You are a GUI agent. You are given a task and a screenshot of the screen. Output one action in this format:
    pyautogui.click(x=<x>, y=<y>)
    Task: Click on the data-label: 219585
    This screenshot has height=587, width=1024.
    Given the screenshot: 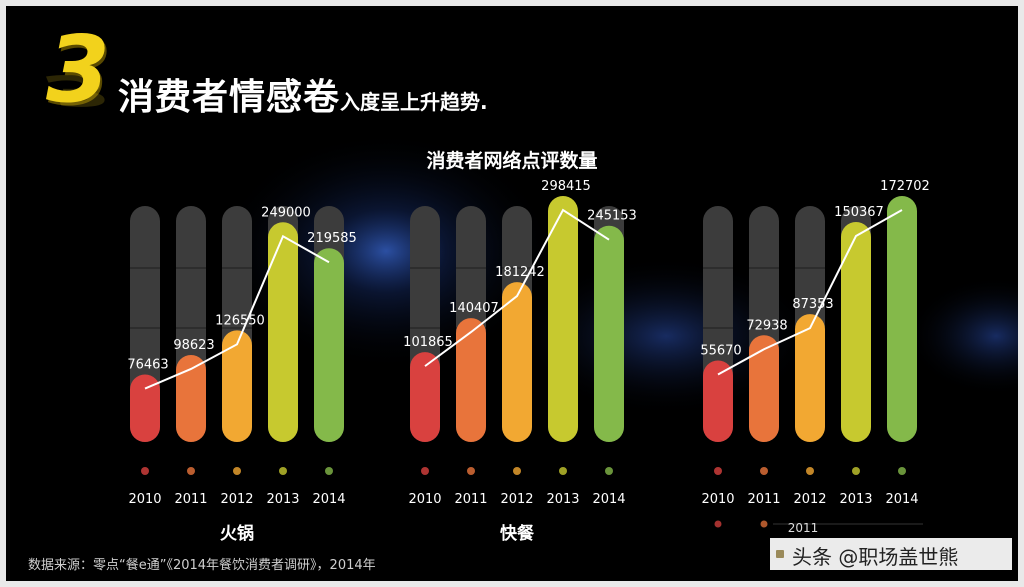 What is the action you would take?
    pyautogui.click(x=332, y=238)
    